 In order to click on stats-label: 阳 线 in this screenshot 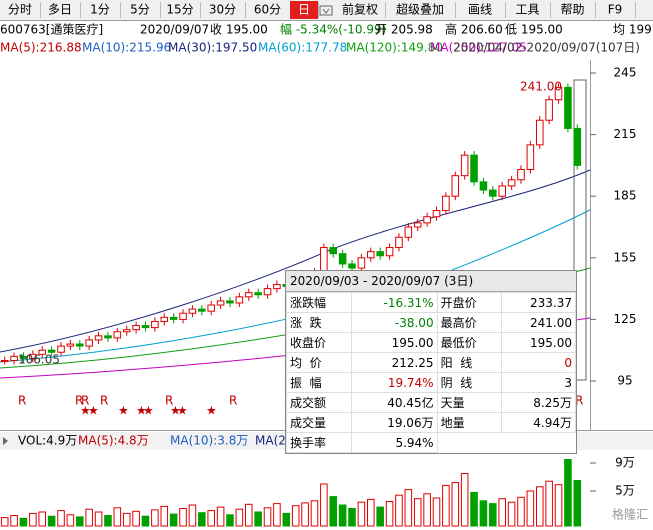, I will do `click(469, 362)`.